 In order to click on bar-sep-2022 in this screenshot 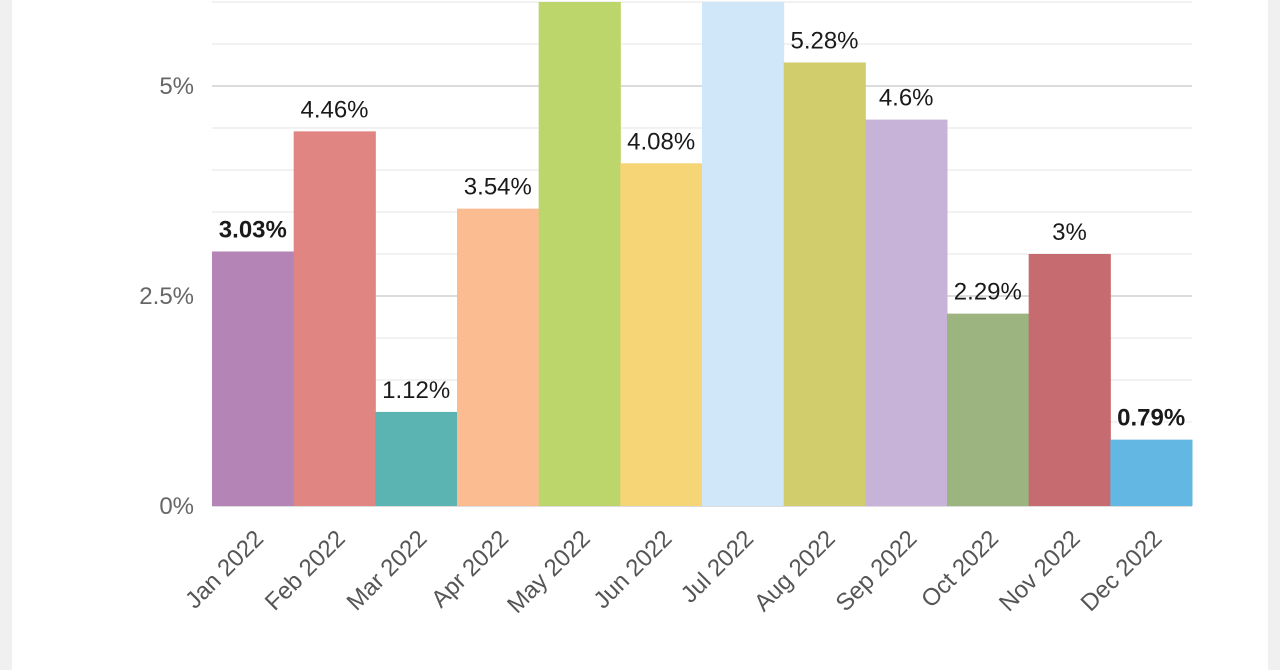, I will do `click(906, 312)`.